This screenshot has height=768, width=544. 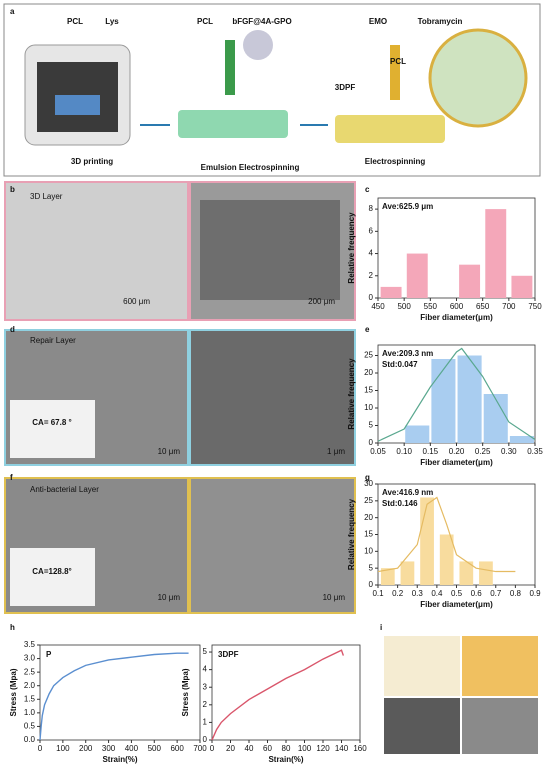 I want to click on x-tick-label: 0.8, so click(x=516, y=593).